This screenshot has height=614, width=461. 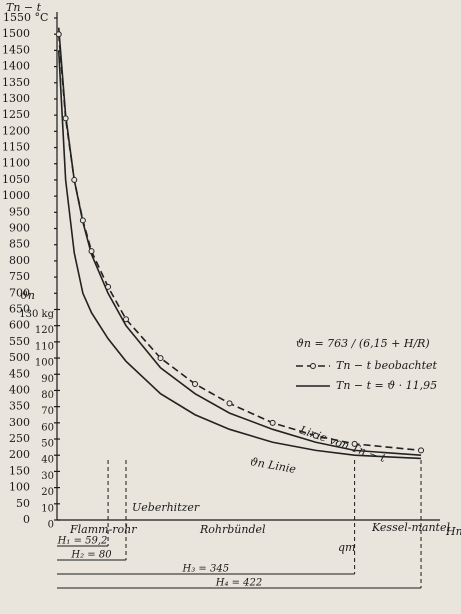 I want to click on y-tick-label: 1200, so click(x=16, y=130).